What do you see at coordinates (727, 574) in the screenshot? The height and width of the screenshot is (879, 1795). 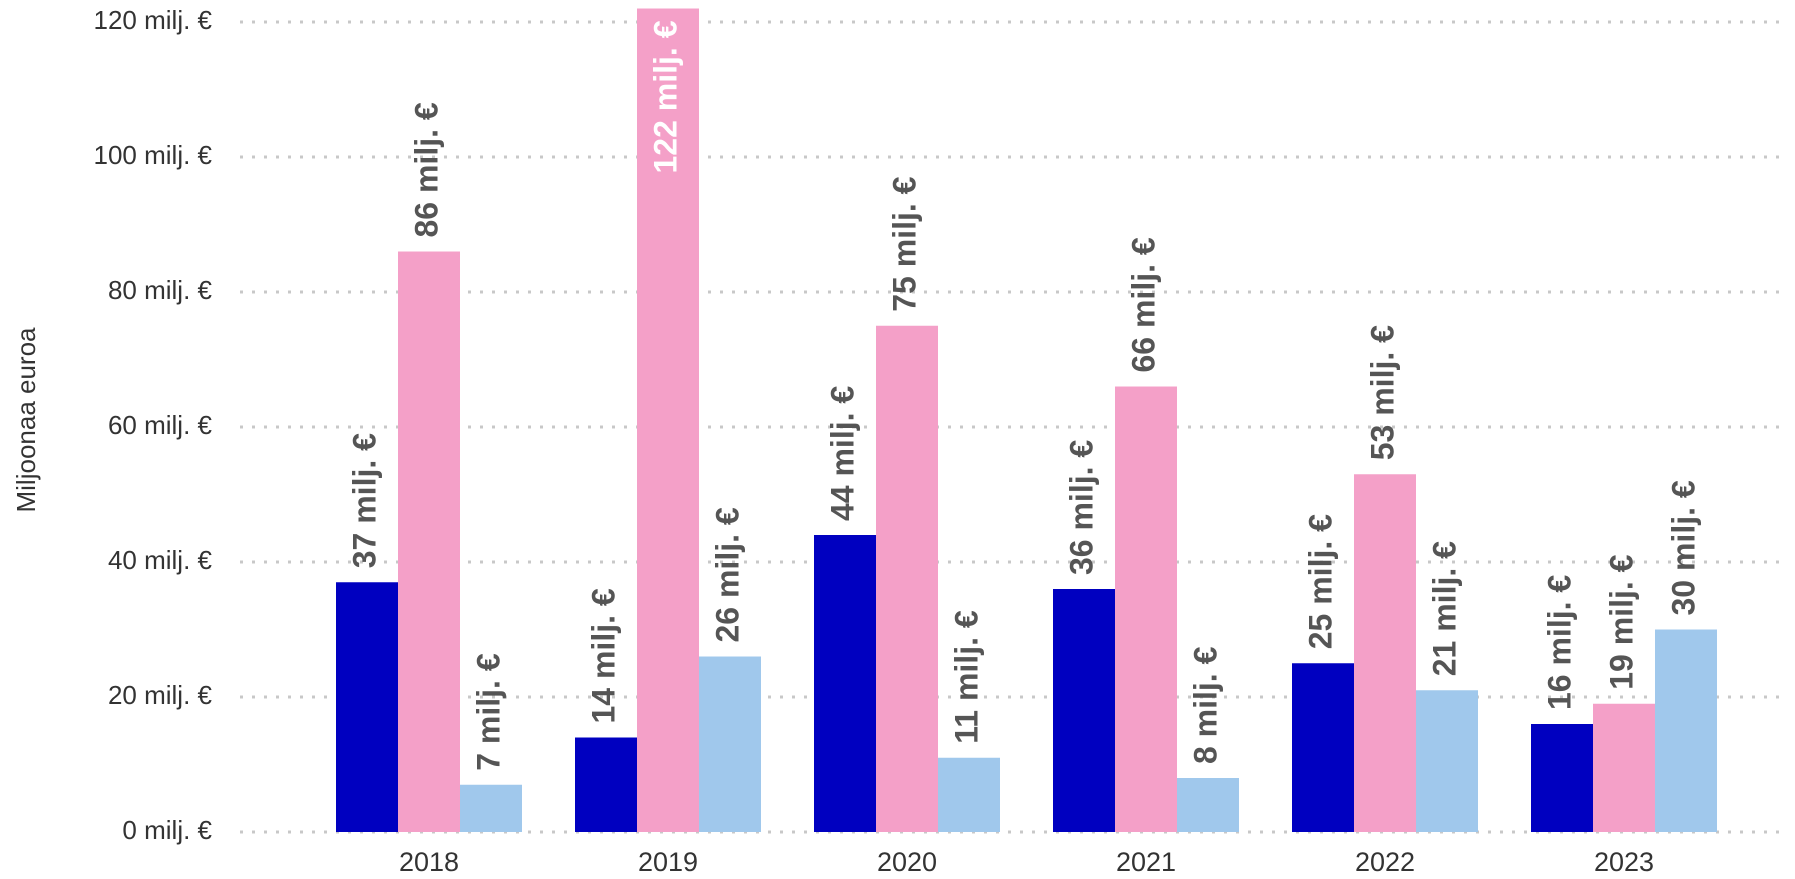 I see `value-label: 26 milj. €` at bounding box center [727, 574].